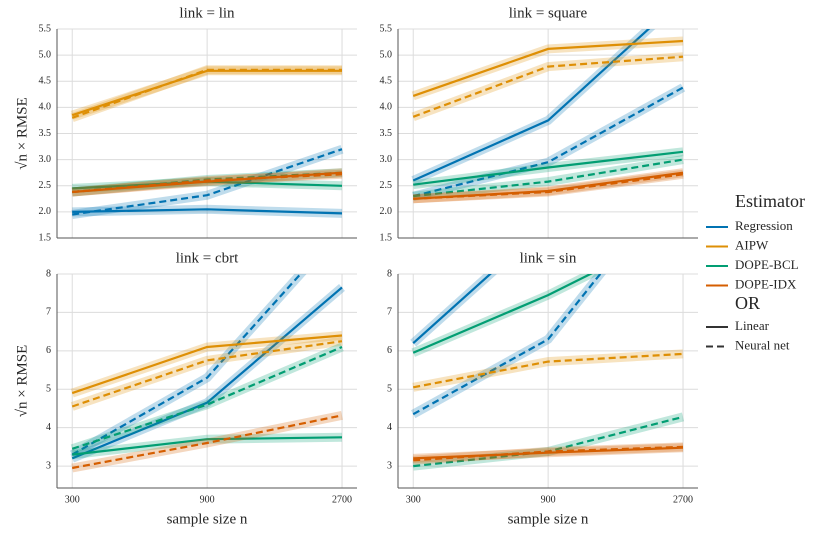  What do you see at coordinates (770, 201) in the screenshot?
I see `legend-title: Estimator` at bounding box center [770, 201].